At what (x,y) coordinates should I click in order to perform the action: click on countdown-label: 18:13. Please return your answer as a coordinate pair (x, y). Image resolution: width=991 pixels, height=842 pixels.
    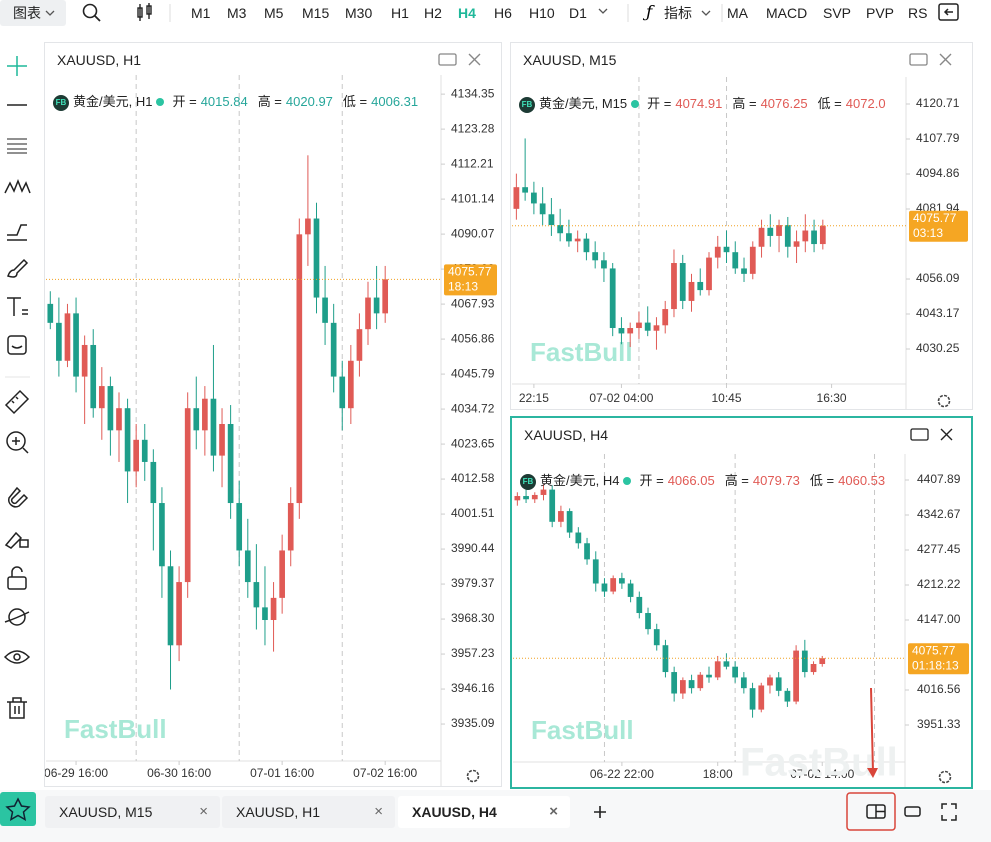
    Looking at the image, I should click on (463, 286).